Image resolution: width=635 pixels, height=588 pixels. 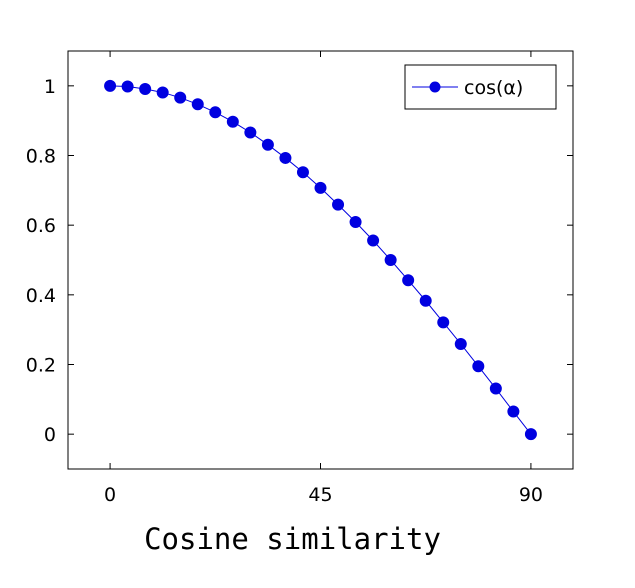 What do you see at coordinates (50, 435) in the screenshot?
I see `y-tick-label: 0` at bounding box center [50, 435].